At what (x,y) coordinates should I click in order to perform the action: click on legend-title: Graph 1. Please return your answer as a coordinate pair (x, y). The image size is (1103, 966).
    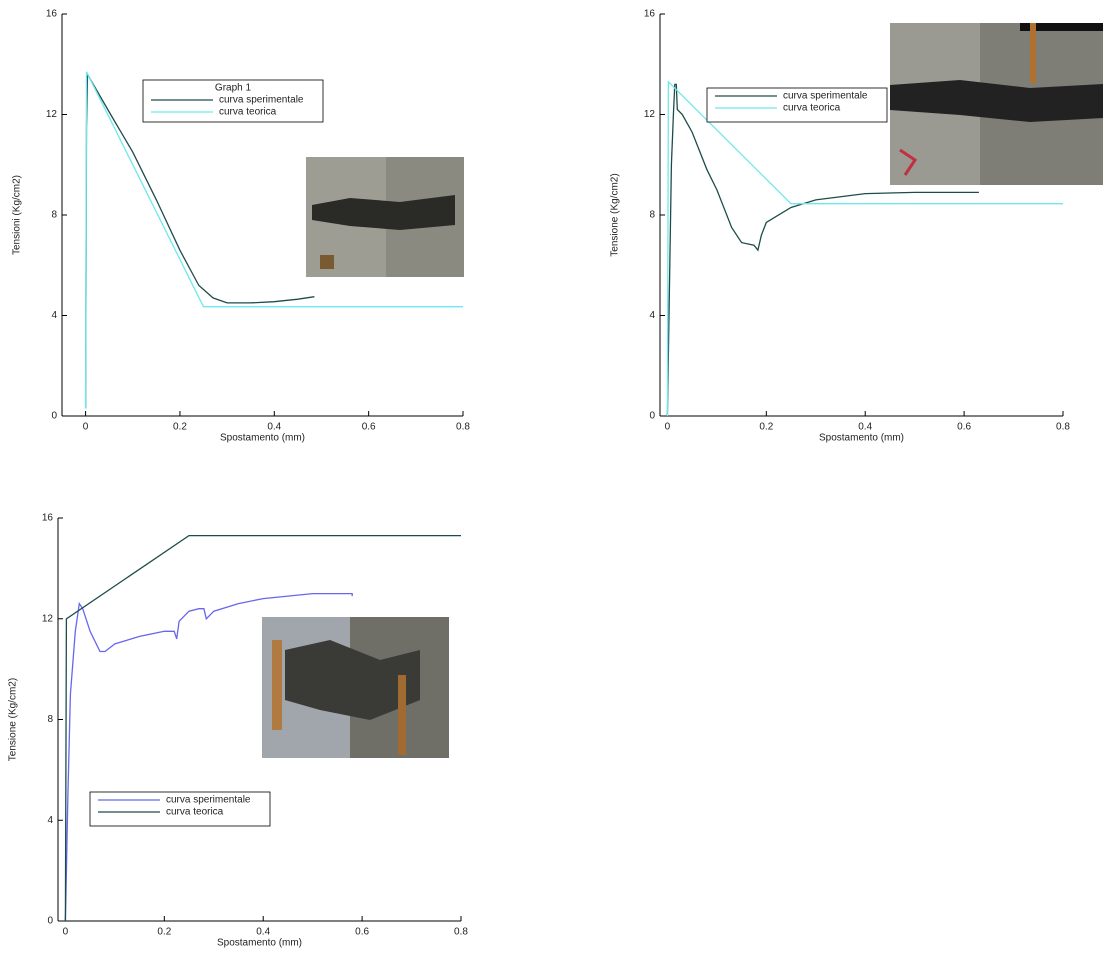
    Looking at the image, I should click on (233, 88).